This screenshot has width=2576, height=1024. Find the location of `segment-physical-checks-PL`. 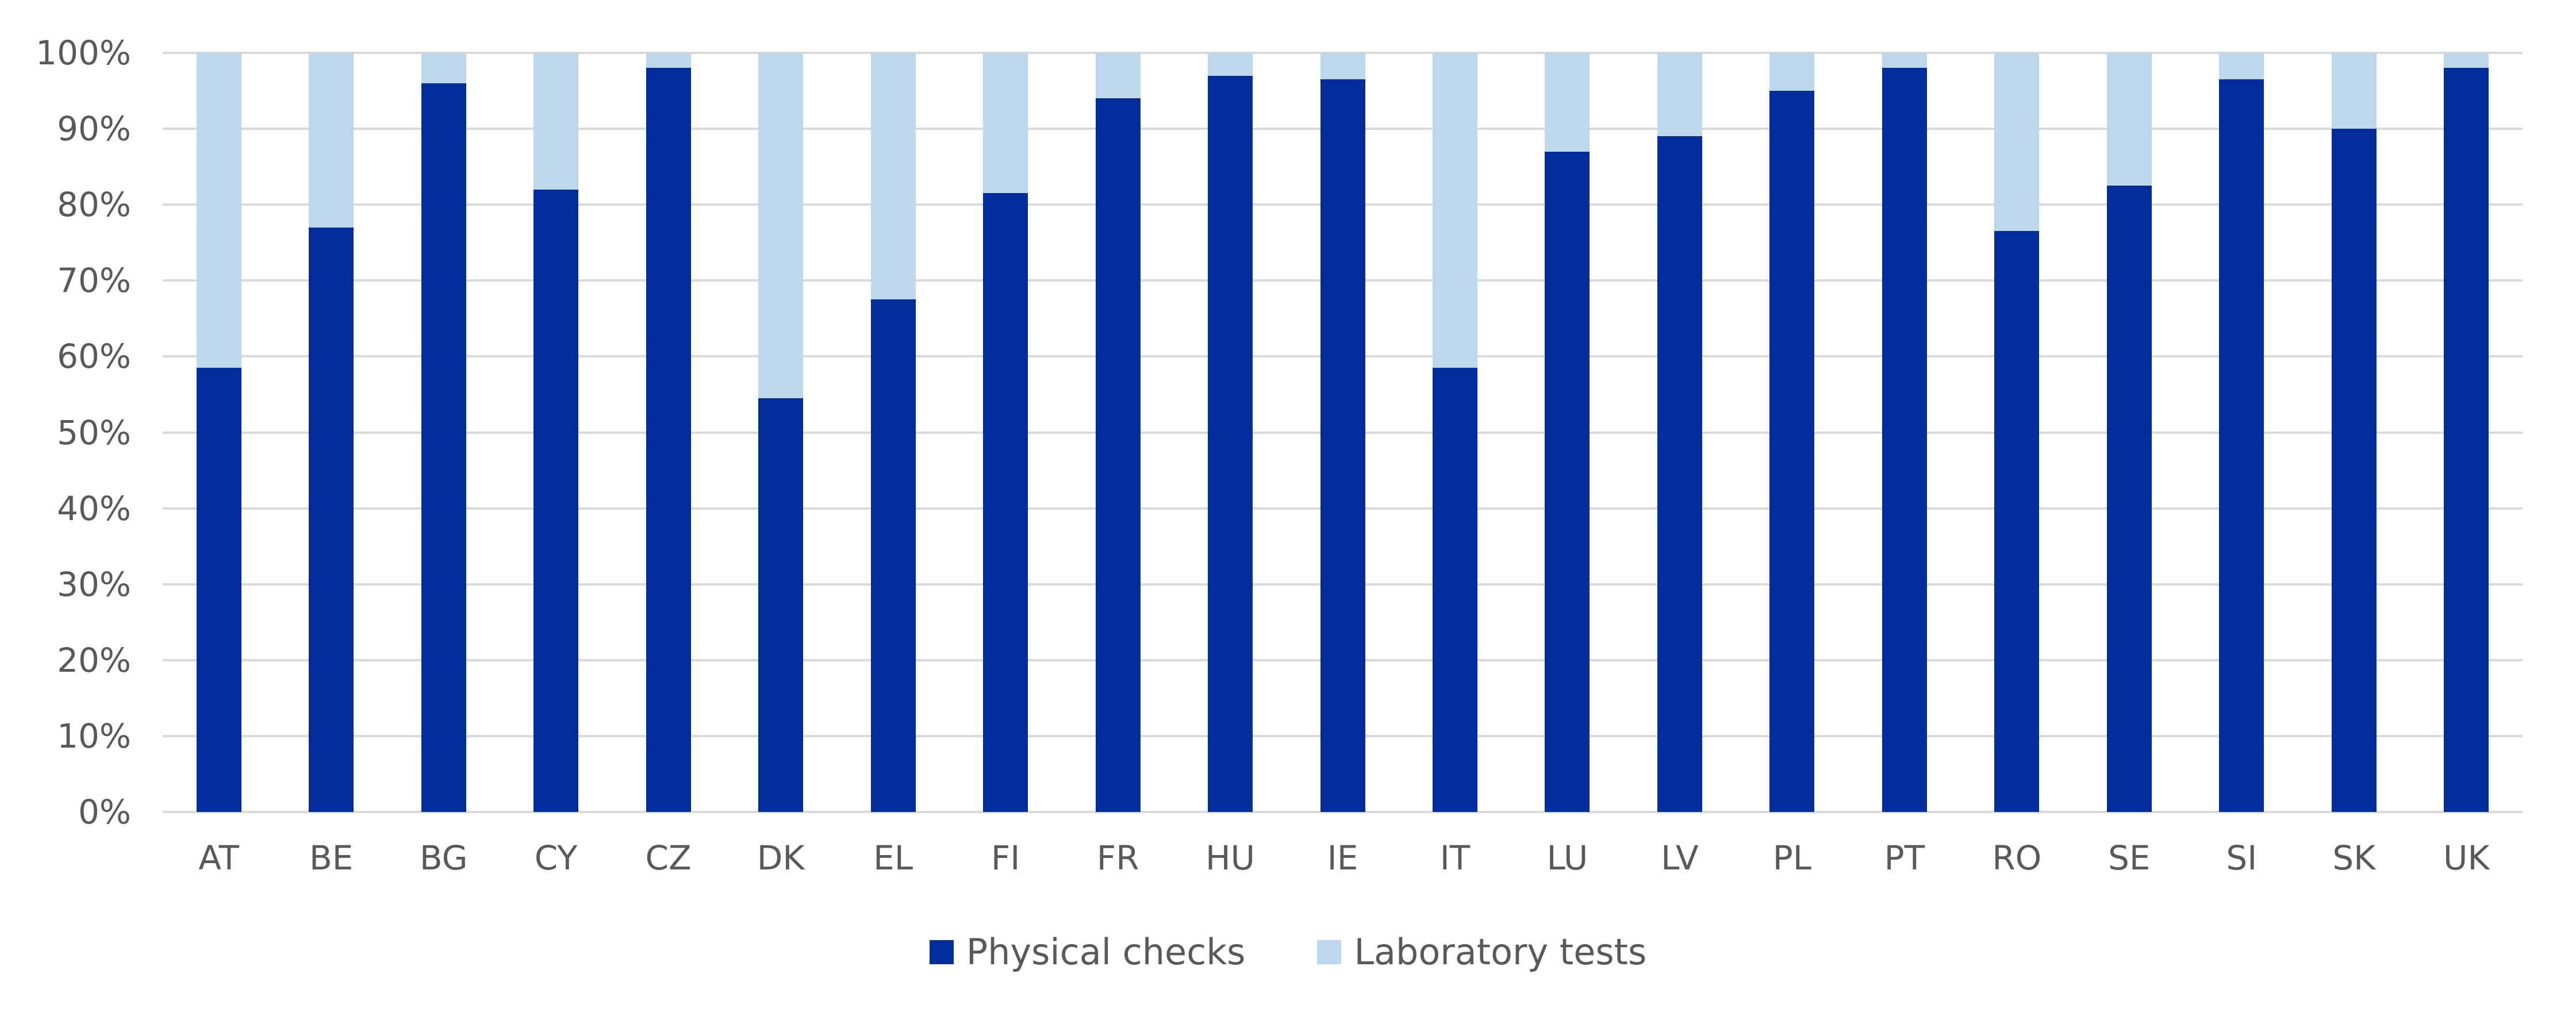

segment-physical-checks-PL is located at coordinates (1792, 452).